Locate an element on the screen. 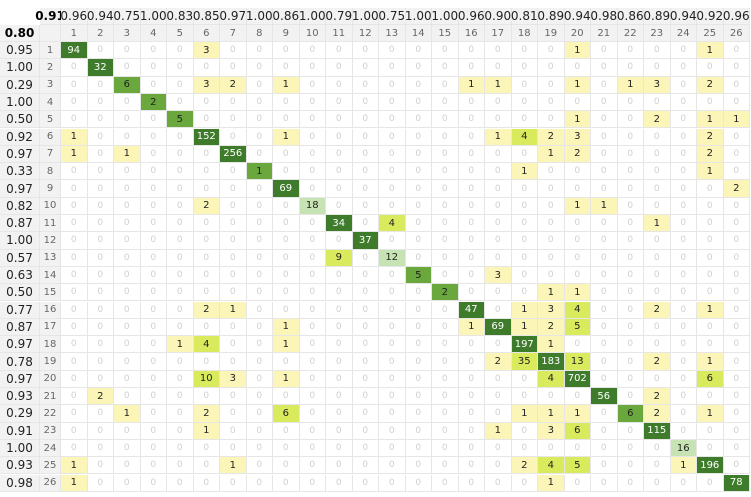  column-label: 11 is located at coordinates (339, 33).